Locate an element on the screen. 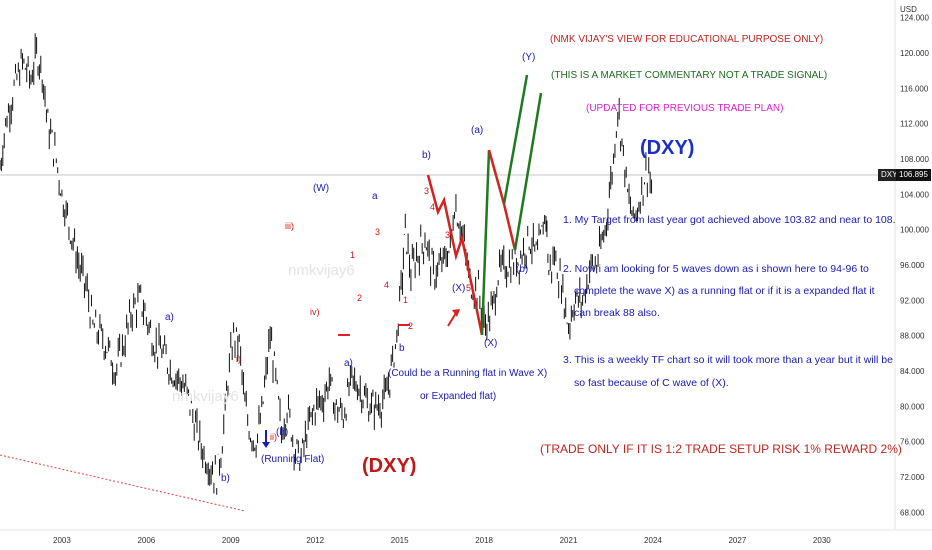 The image size is (932, 550). wave-label-i: i) is located at coordinates (238, 359).